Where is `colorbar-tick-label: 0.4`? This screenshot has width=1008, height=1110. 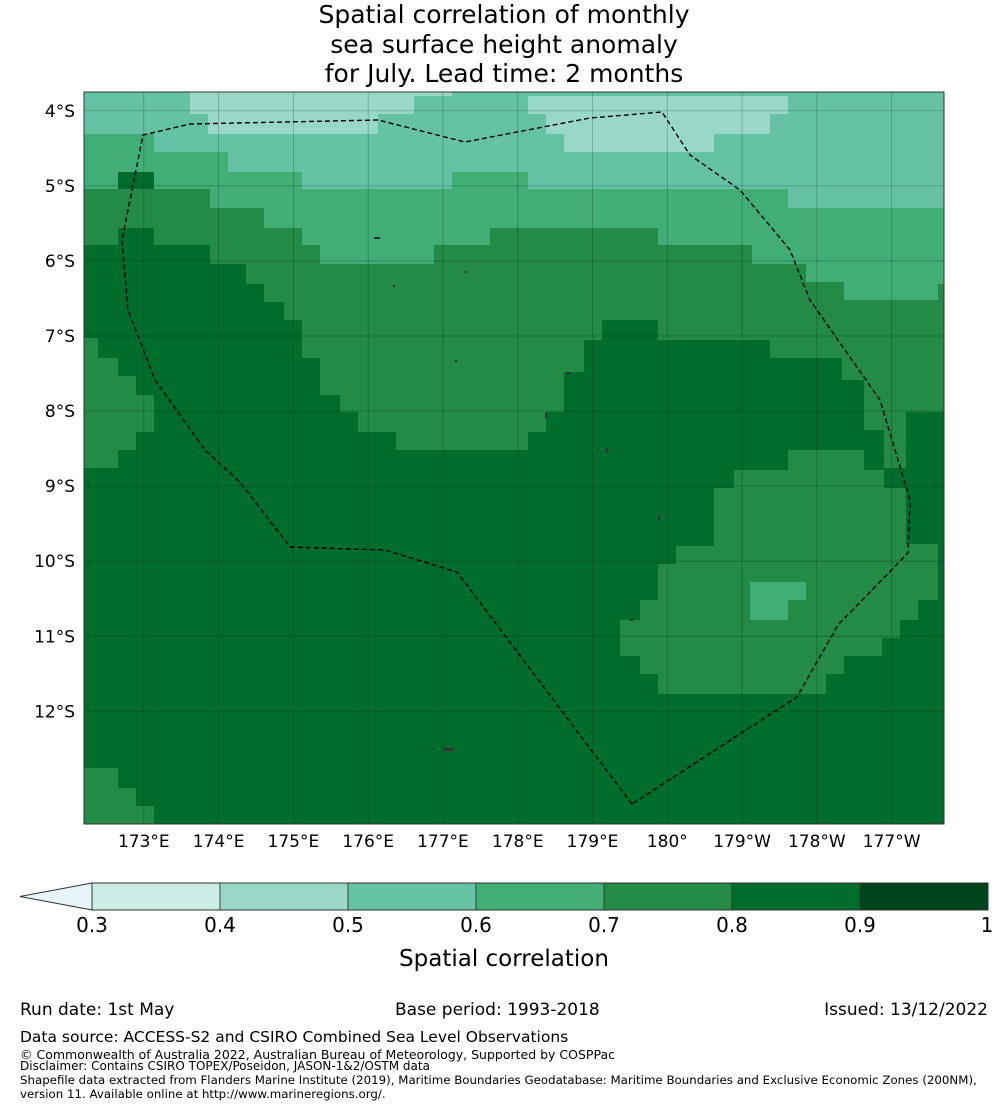
colorbar-tick-label: 0.4 is located at coordinates (220, 925).